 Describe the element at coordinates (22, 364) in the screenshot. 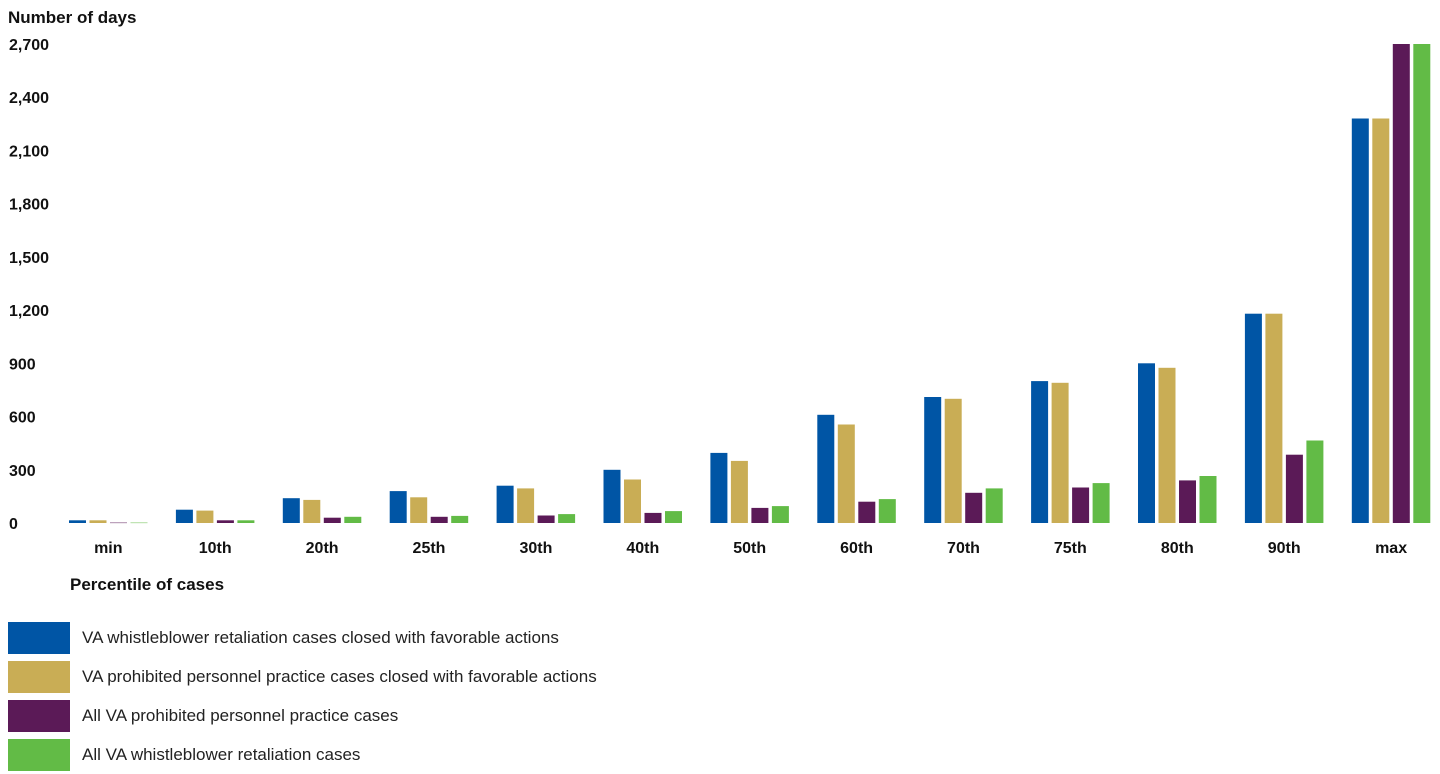

I see `y-tick-label: 900` at that location.